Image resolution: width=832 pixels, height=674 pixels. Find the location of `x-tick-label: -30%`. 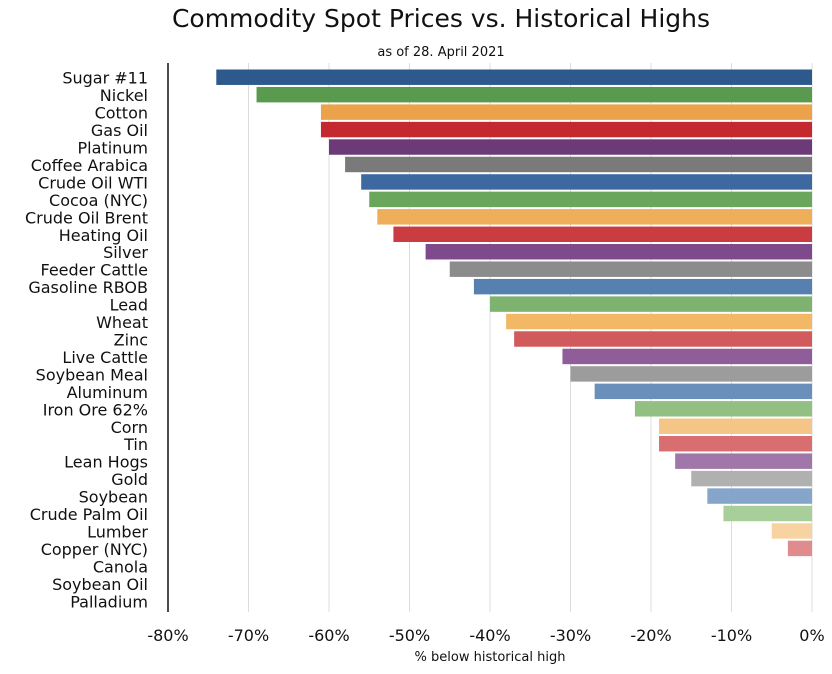

x-tick-label: -30% is located at coordinates (570, 635).